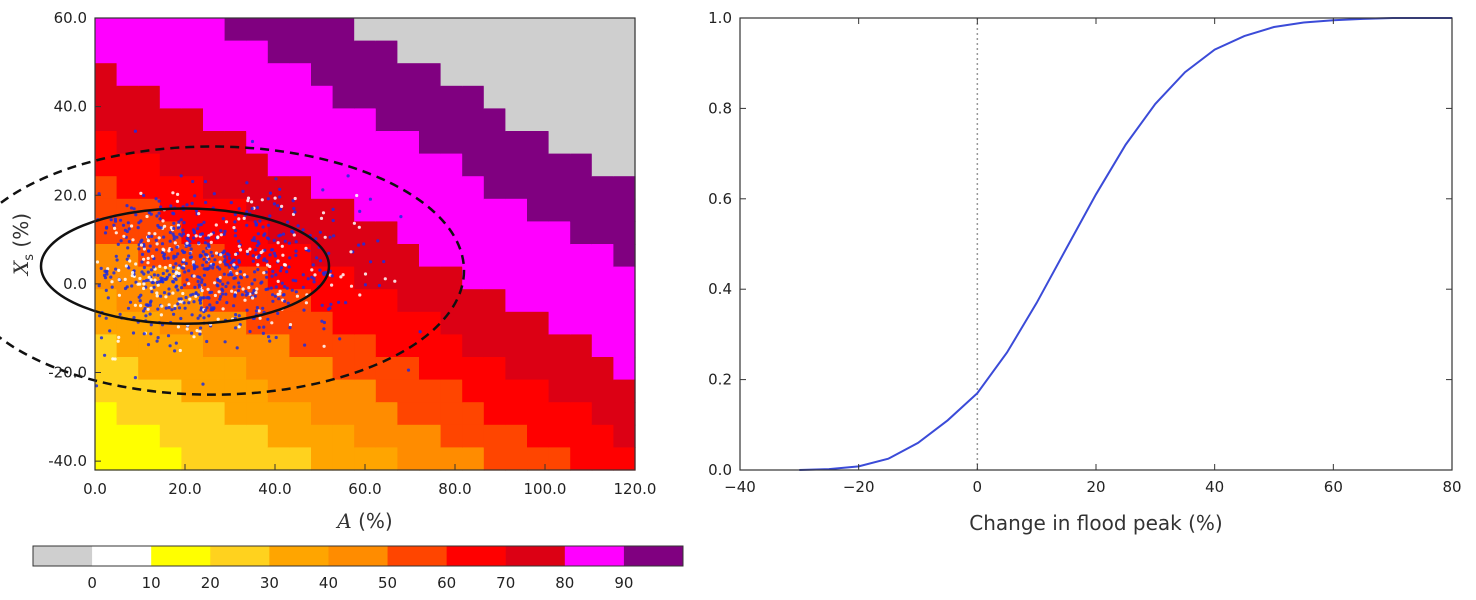  What do you see at coordinates (978, 487) in the screenshot?
I see `cdf-x-tick-label: 0` at bounding box center [978, 487].